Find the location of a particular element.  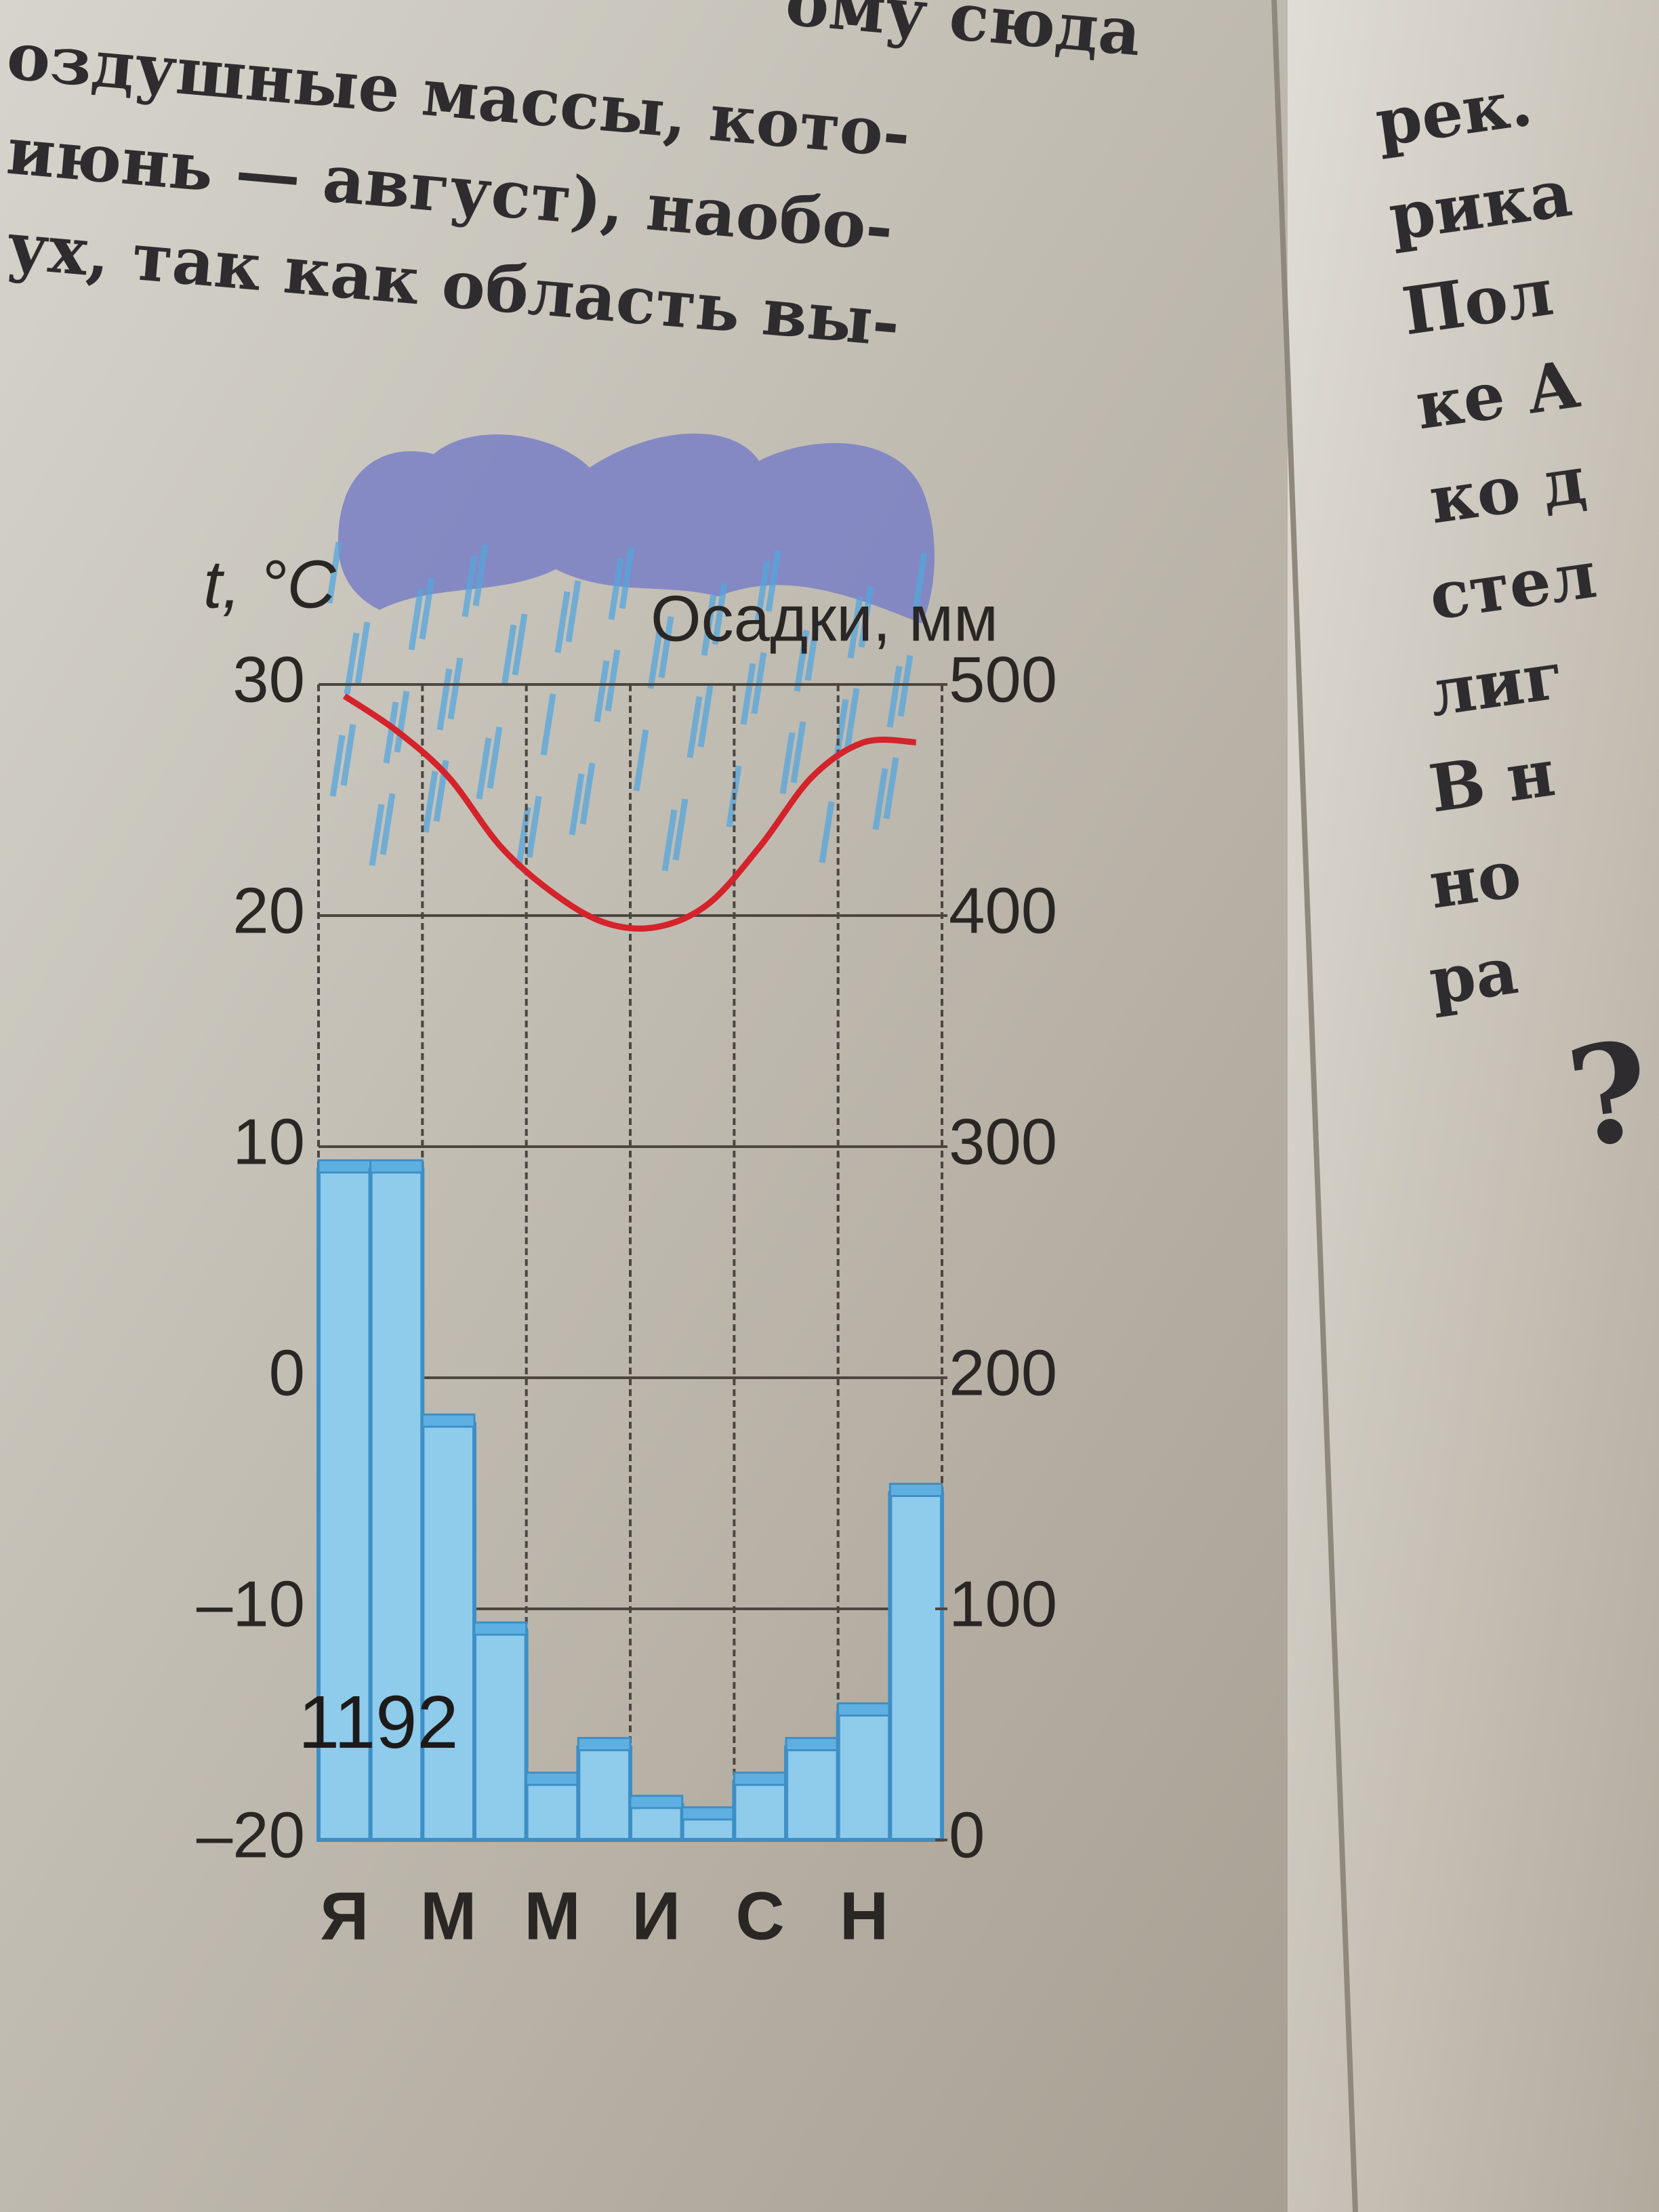

y2-tick-label: 100 is located at coordinates (1003, 1604).